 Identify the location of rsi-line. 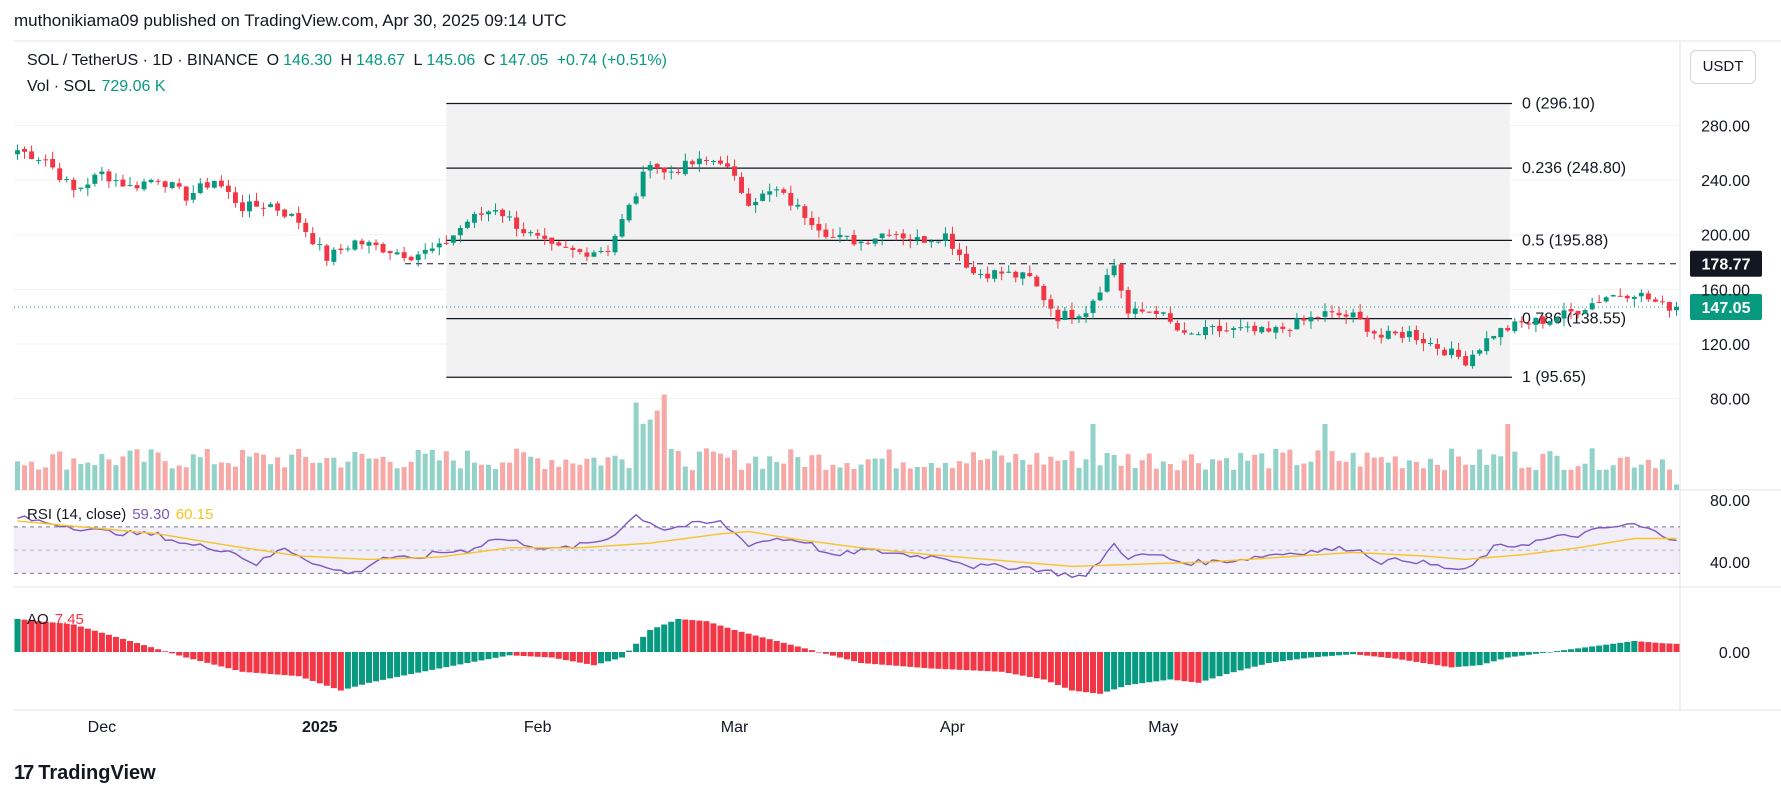
(847, 546).